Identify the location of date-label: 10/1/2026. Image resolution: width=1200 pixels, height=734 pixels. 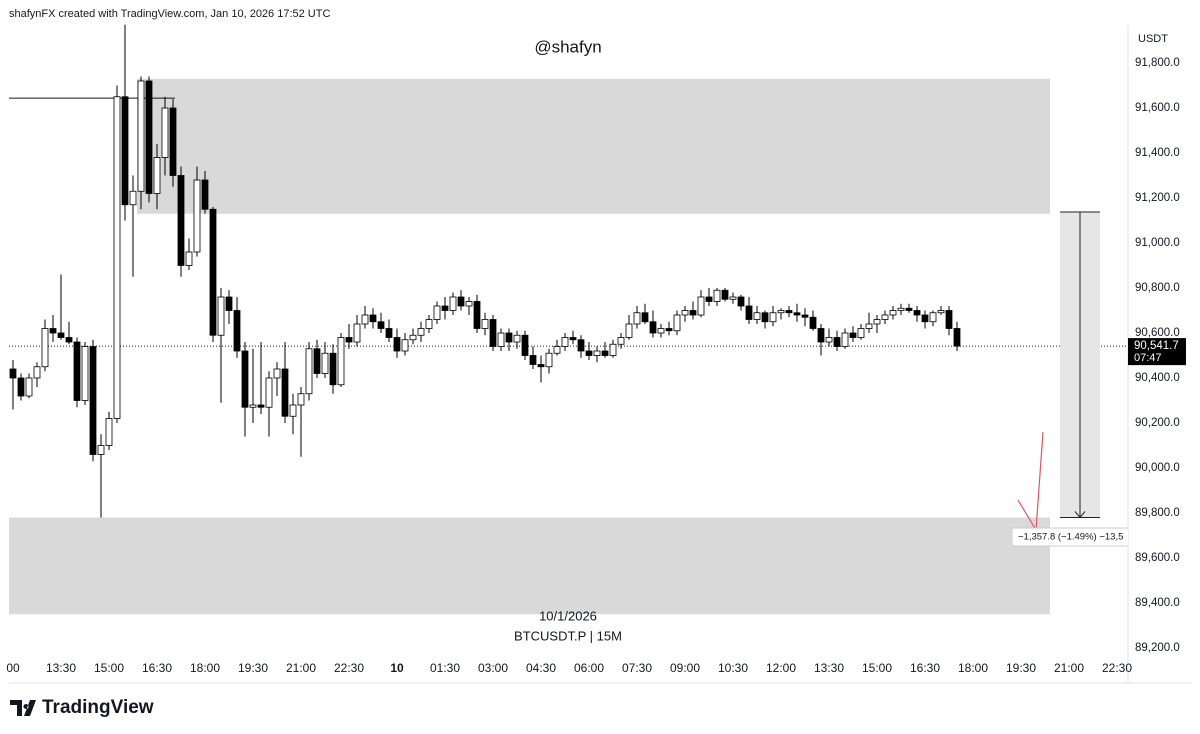
(568, 615).